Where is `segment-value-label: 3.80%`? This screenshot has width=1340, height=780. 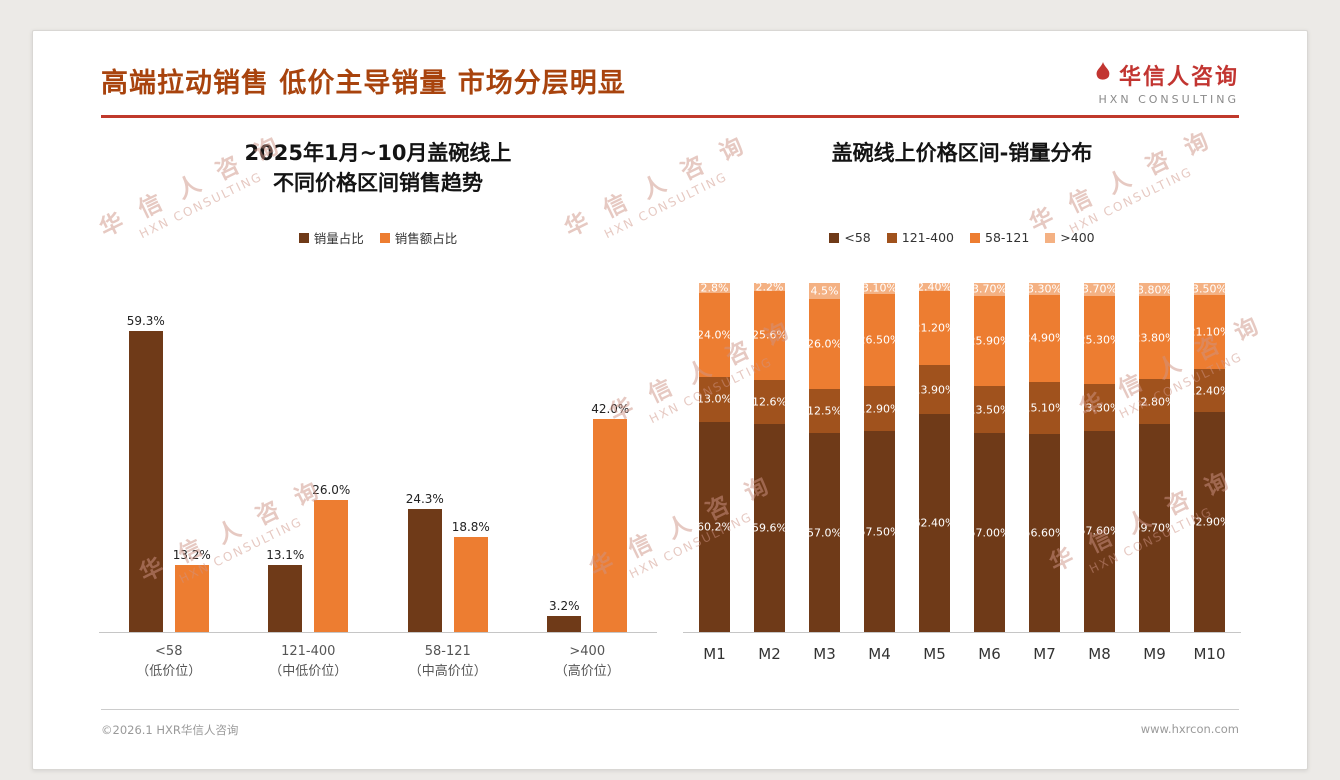
segment-value-label: 3.80% is located at coordinates (1154, 290).